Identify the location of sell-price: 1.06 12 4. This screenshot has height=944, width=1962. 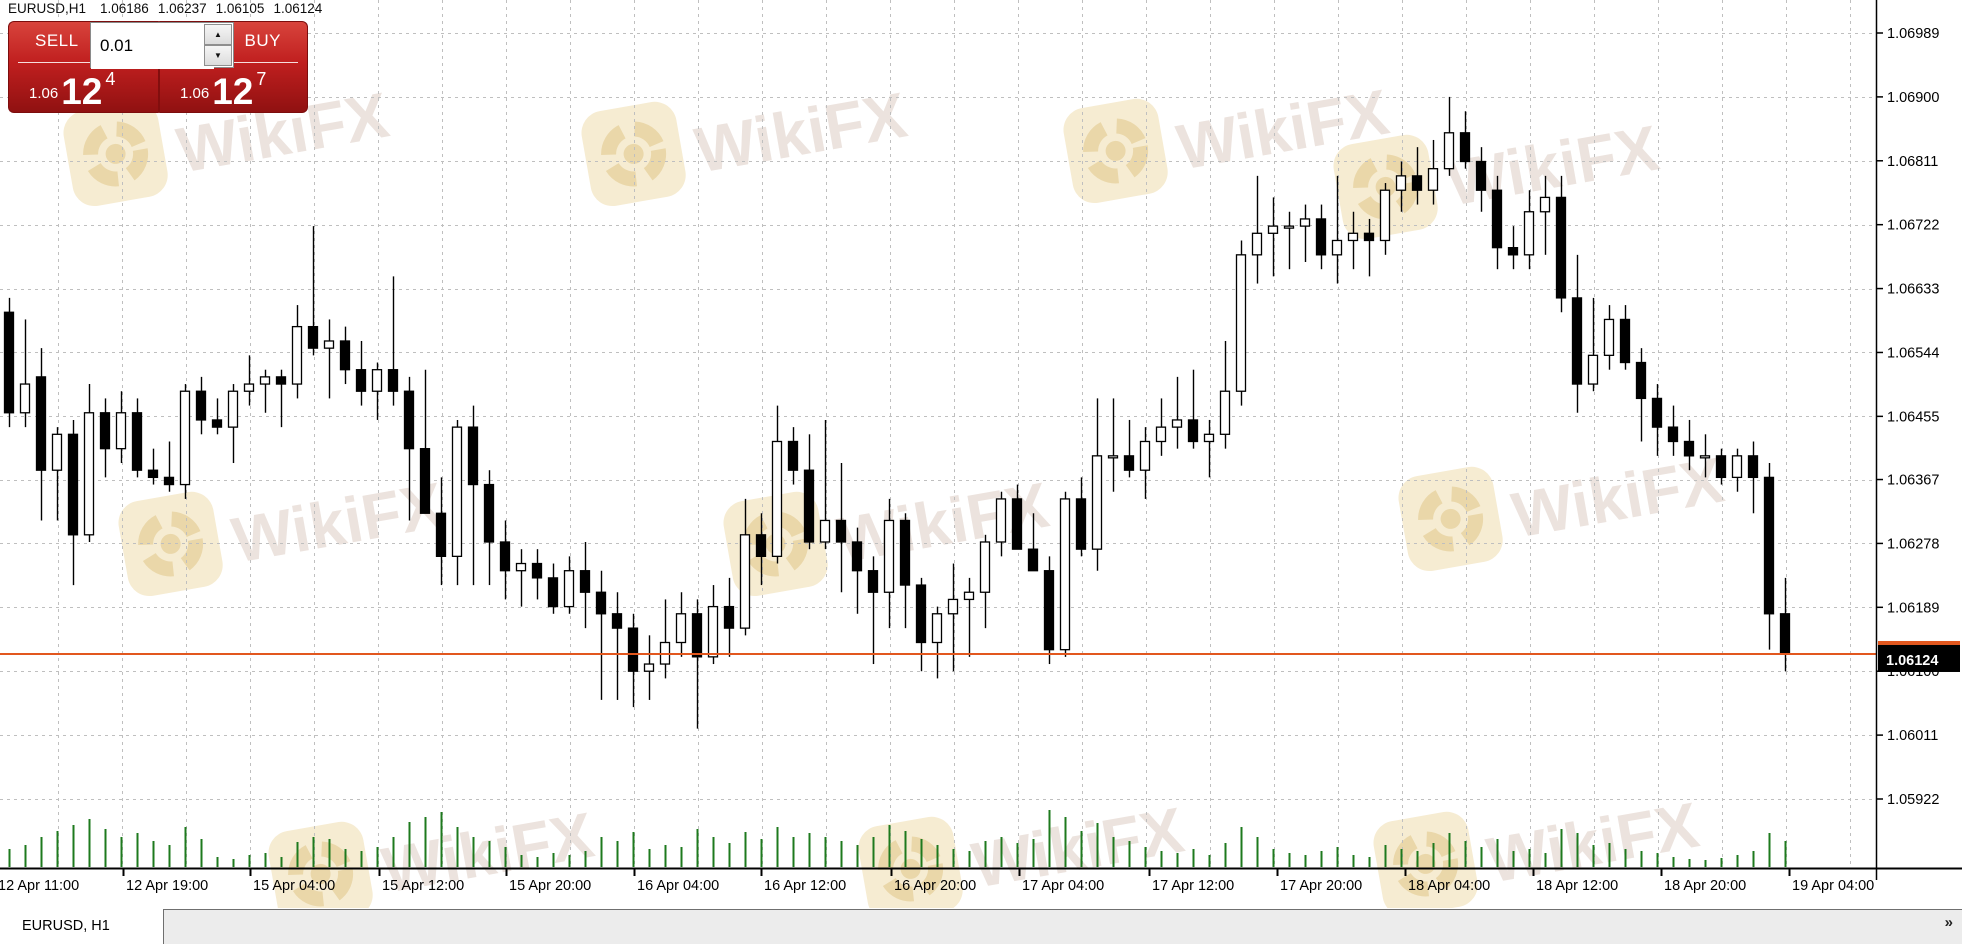
(72, 90).